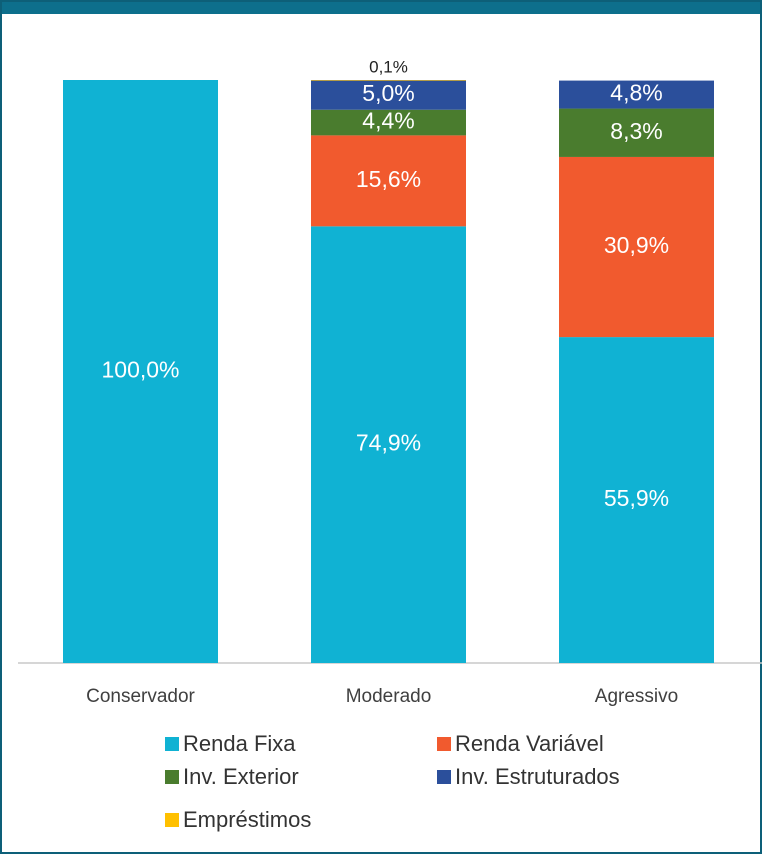 The height and width of the screenshot is (854, 762). What do you see at coordinates (636, 696) in the screenshot?
I see `x-tick-label: Agressivo` at bounding box center [636, 696].